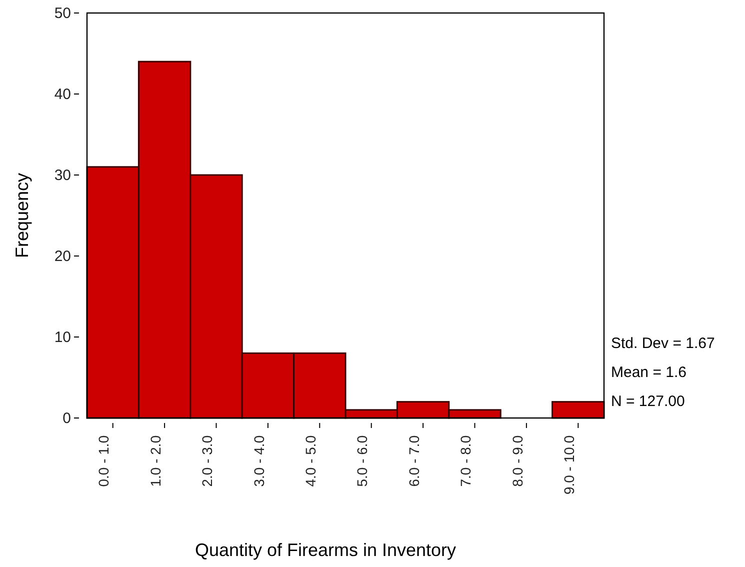  What do you see at coordinates (310, 461) in the screenshot?
I see `x-tick-label: 4.0 - 5.0` at bounding box center [310, 461].